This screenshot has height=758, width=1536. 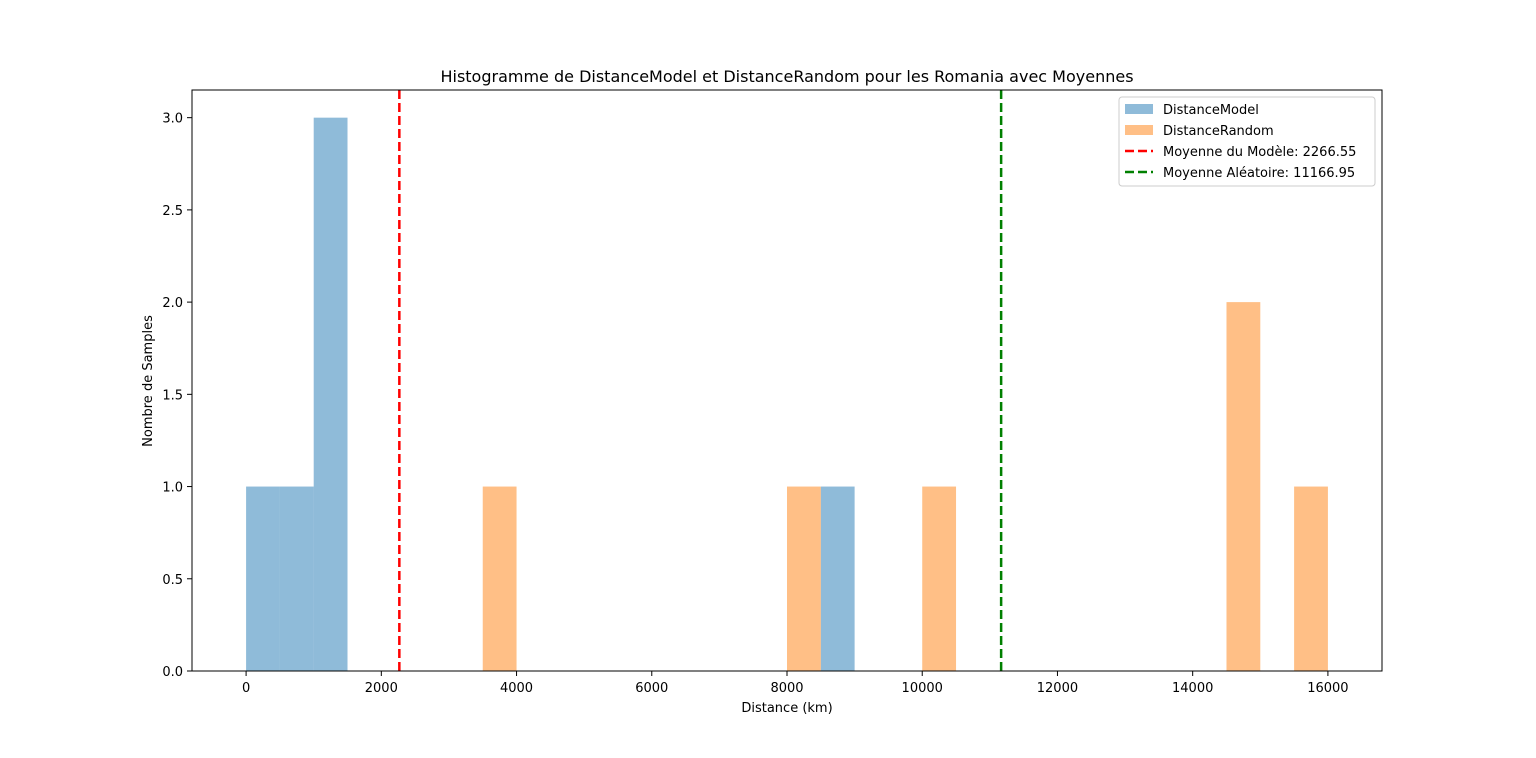 What do you see at coordinates (172, 303) in the screenshot?
I see `y-tick-label: 2.0` at bounding box center [172, 303].